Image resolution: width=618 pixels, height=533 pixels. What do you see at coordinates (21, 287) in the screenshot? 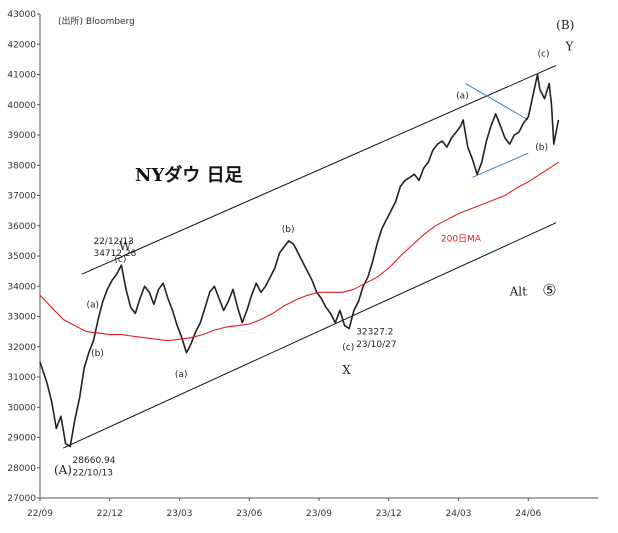
I see `y-tick-label: 34000` at bounding box center [21, 287].